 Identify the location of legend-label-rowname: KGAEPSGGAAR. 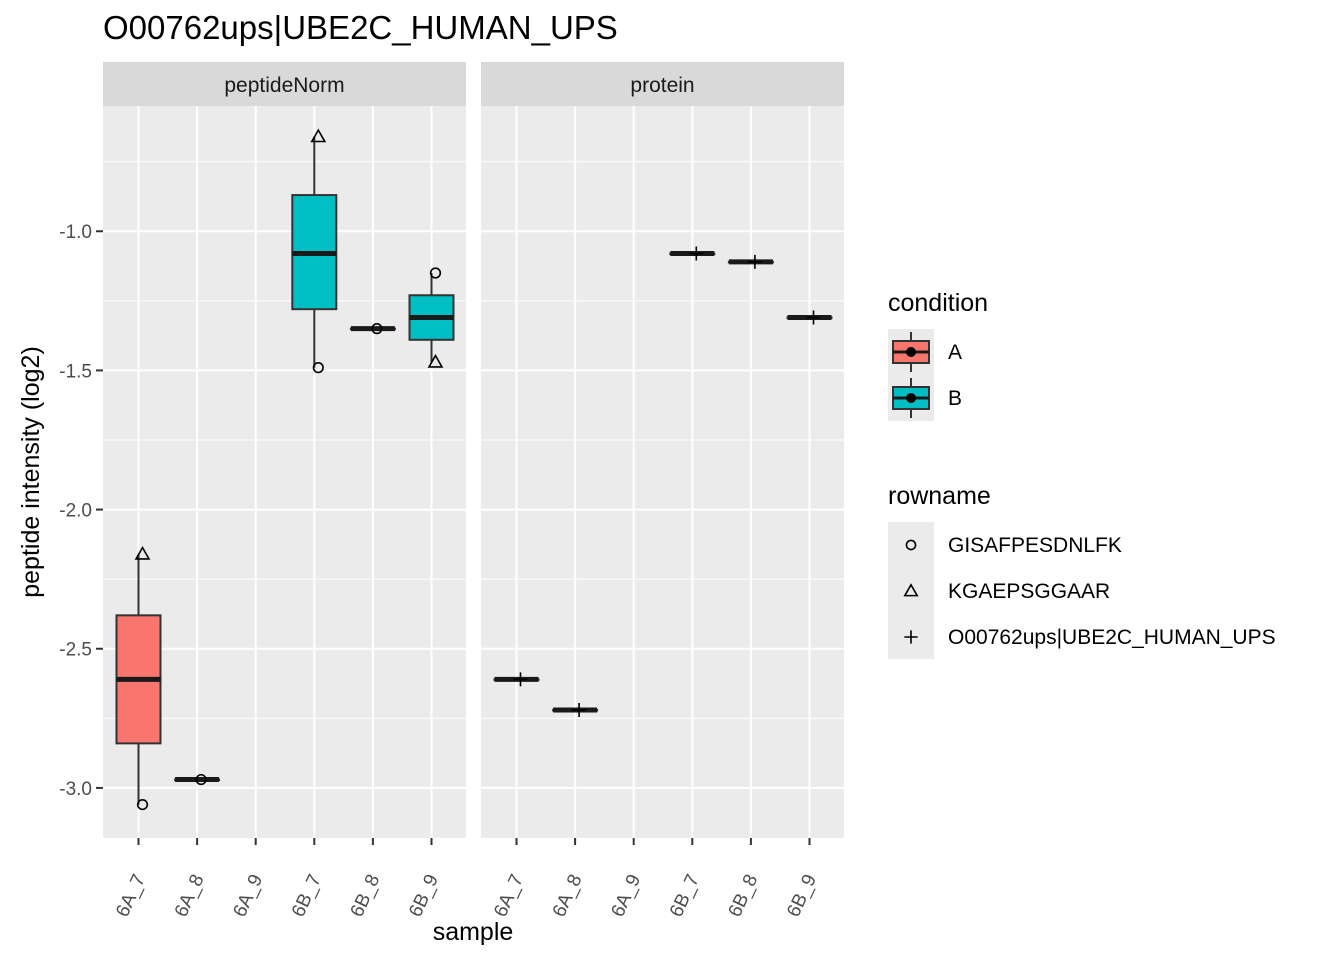
(1029, 591).